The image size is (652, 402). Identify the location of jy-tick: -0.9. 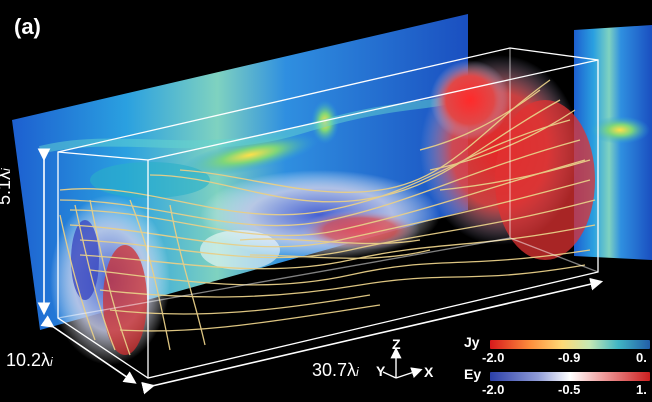
(569, 357).